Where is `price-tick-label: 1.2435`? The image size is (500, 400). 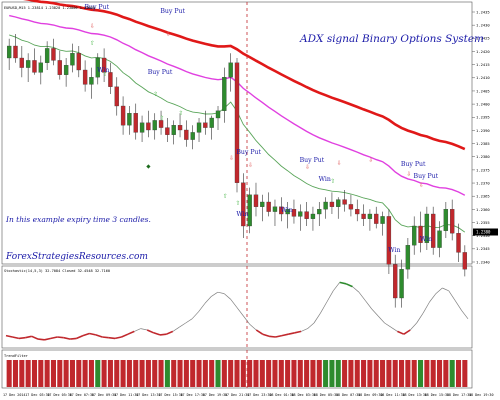
price-tick-label: 1.2435 is located at coordinates (483, 11).